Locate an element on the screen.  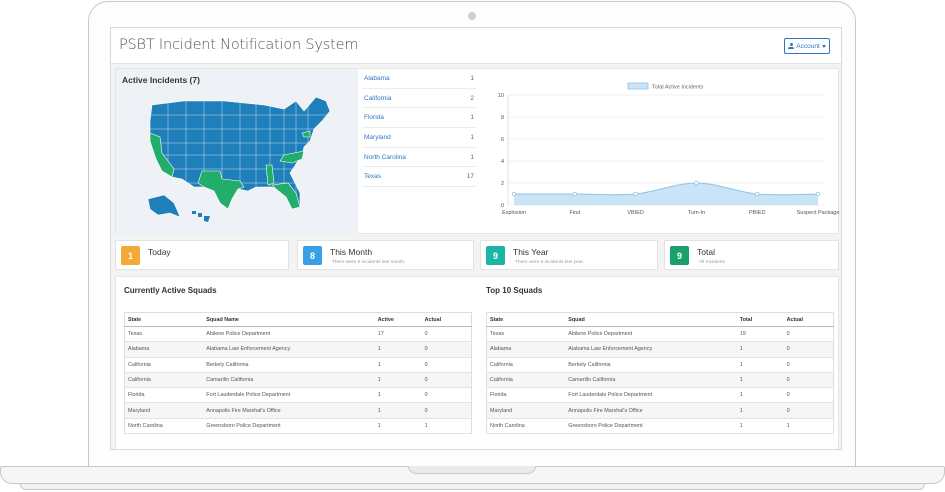
account-label: Account is located at coordinates (808, 46).